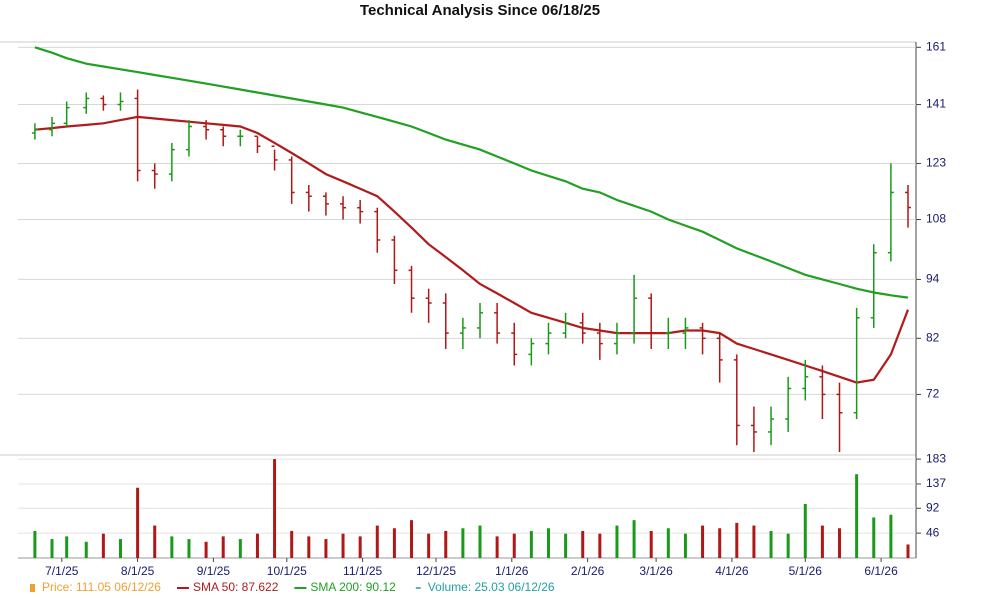  Describe the element at coordinates (881, 571) in the screenshot. I see `x-tick-label: 6/1/26` at that location.